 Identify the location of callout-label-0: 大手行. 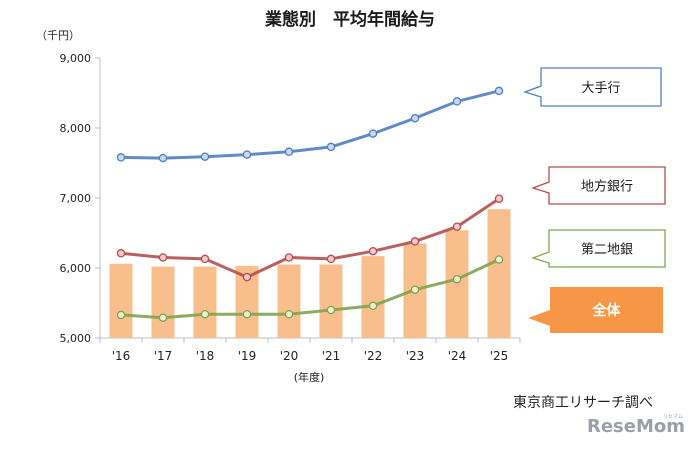
(600, 88).